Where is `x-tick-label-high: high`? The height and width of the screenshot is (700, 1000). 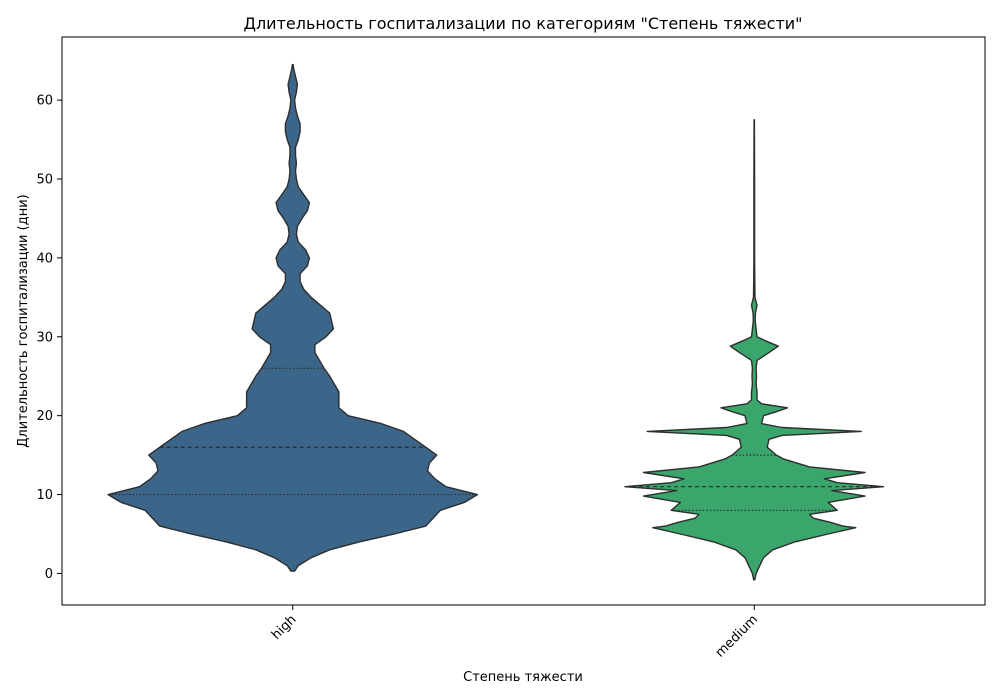 x-tick-label-high: high is located at coordinates (284, 627).